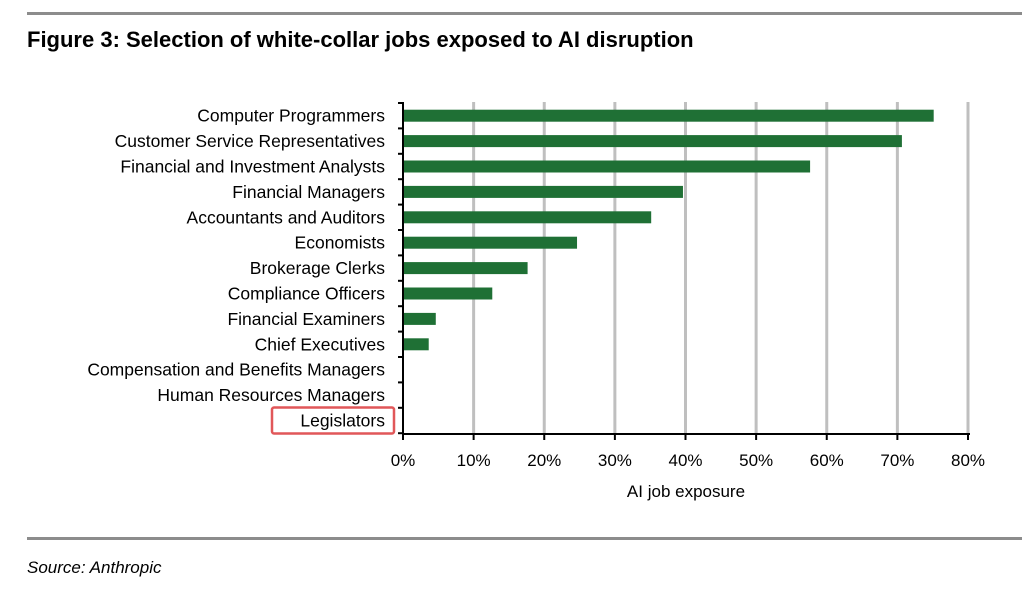  What do you see at coordinates (306, 319) in the screenshot?
I see `category-label: Financial Examiners` at bounding box center [306, 319].